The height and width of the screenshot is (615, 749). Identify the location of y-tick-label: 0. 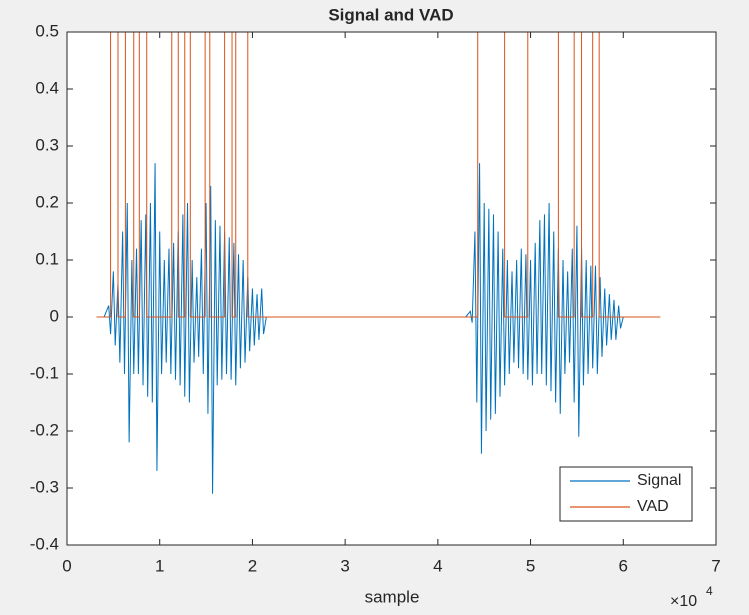
(54, 315).